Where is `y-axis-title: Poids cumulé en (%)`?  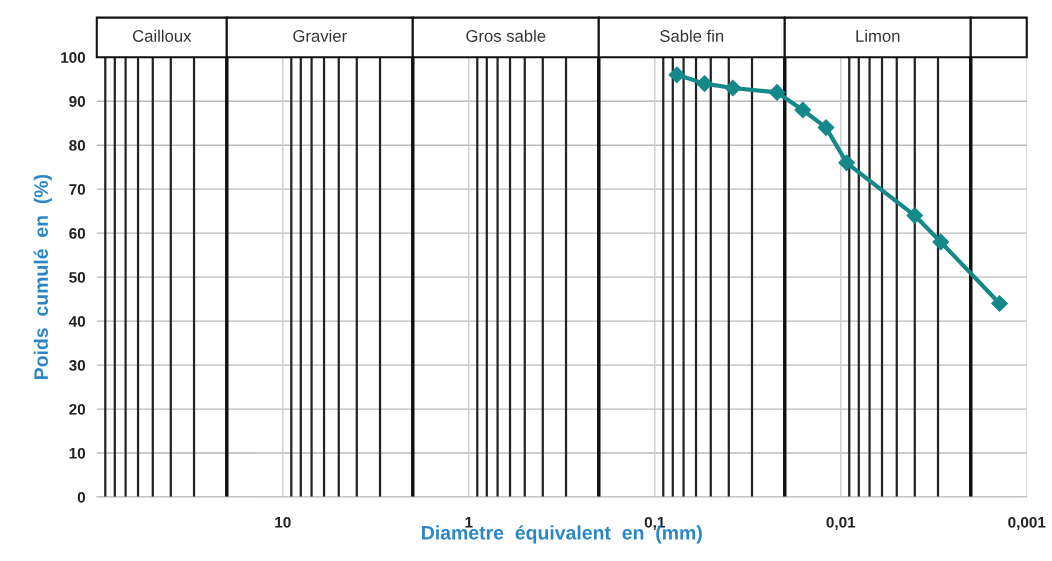
y-axis-title: Poids cumulé en (%) is located at coordinates (42, 277).